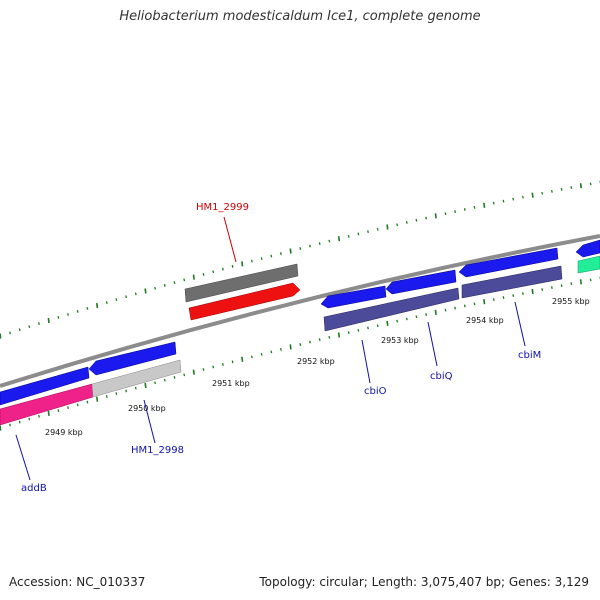 Image resolution: width=600 pixels, height=600 pixels. I want to click on gene-cbio, so click(353, 297).